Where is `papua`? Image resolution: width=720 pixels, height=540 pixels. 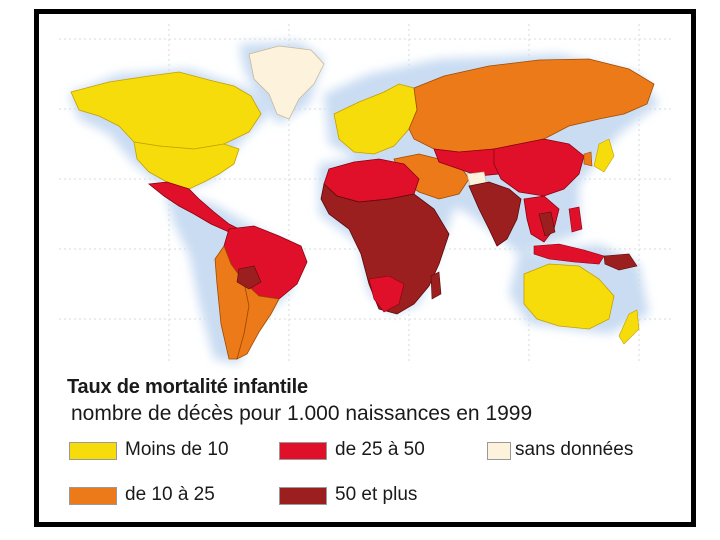 papua is located at coordinates (620, 262).